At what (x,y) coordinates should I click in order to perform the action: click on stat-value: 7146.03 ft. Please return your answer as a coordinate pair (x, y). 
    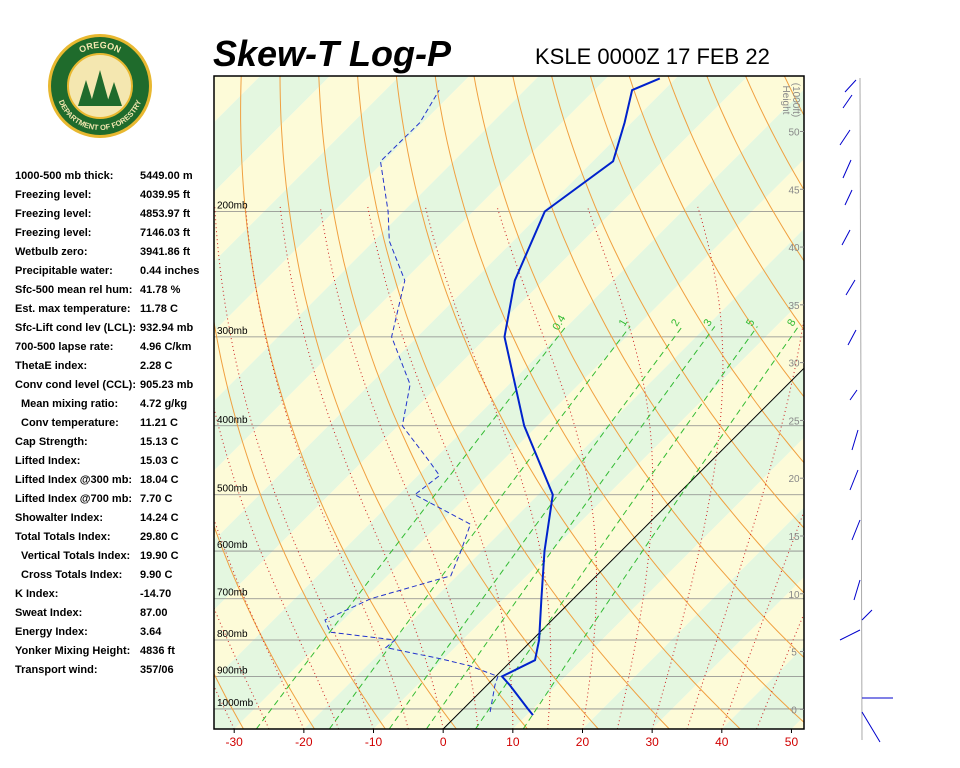
    Looking at the image, I should click on (165, 233).